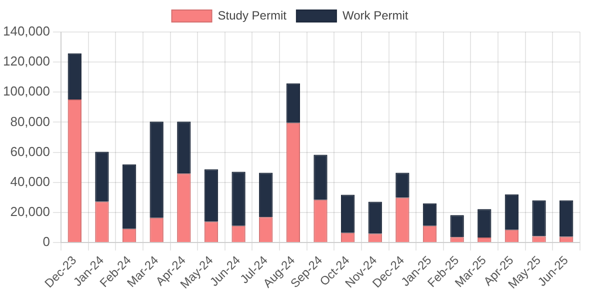 The image size is (590, 295). What do you see at coordinates (26, 31) in the screenshot?
I see `y-tick-label: 140,000` at bounding box center [26, 31].